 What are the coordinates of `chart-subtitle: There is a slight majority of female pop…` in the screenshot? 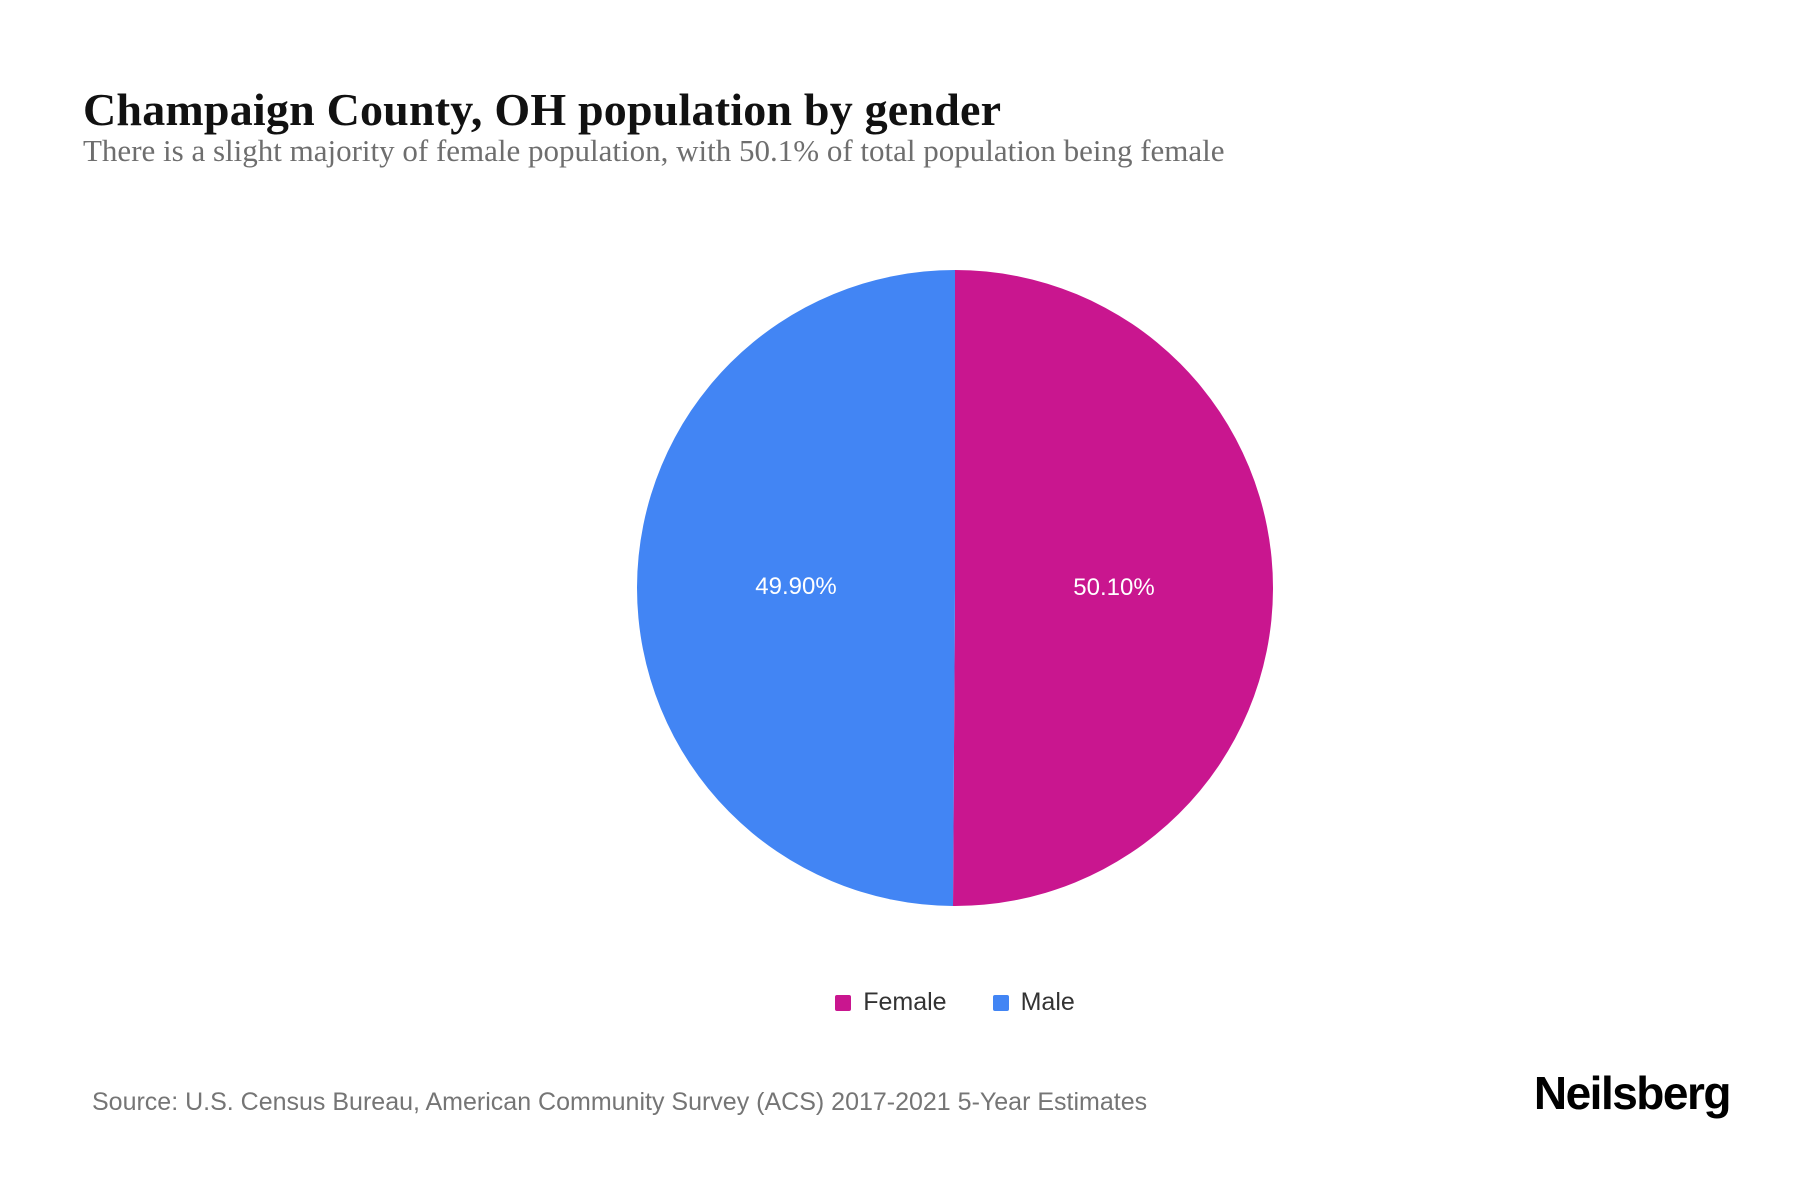 It's located at (654, 150).